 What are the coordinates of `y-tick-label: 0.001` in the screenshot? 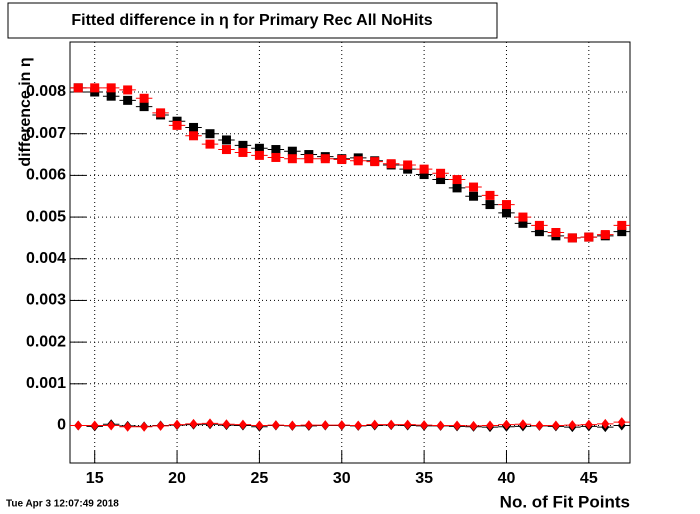 It's located at (46, 383).